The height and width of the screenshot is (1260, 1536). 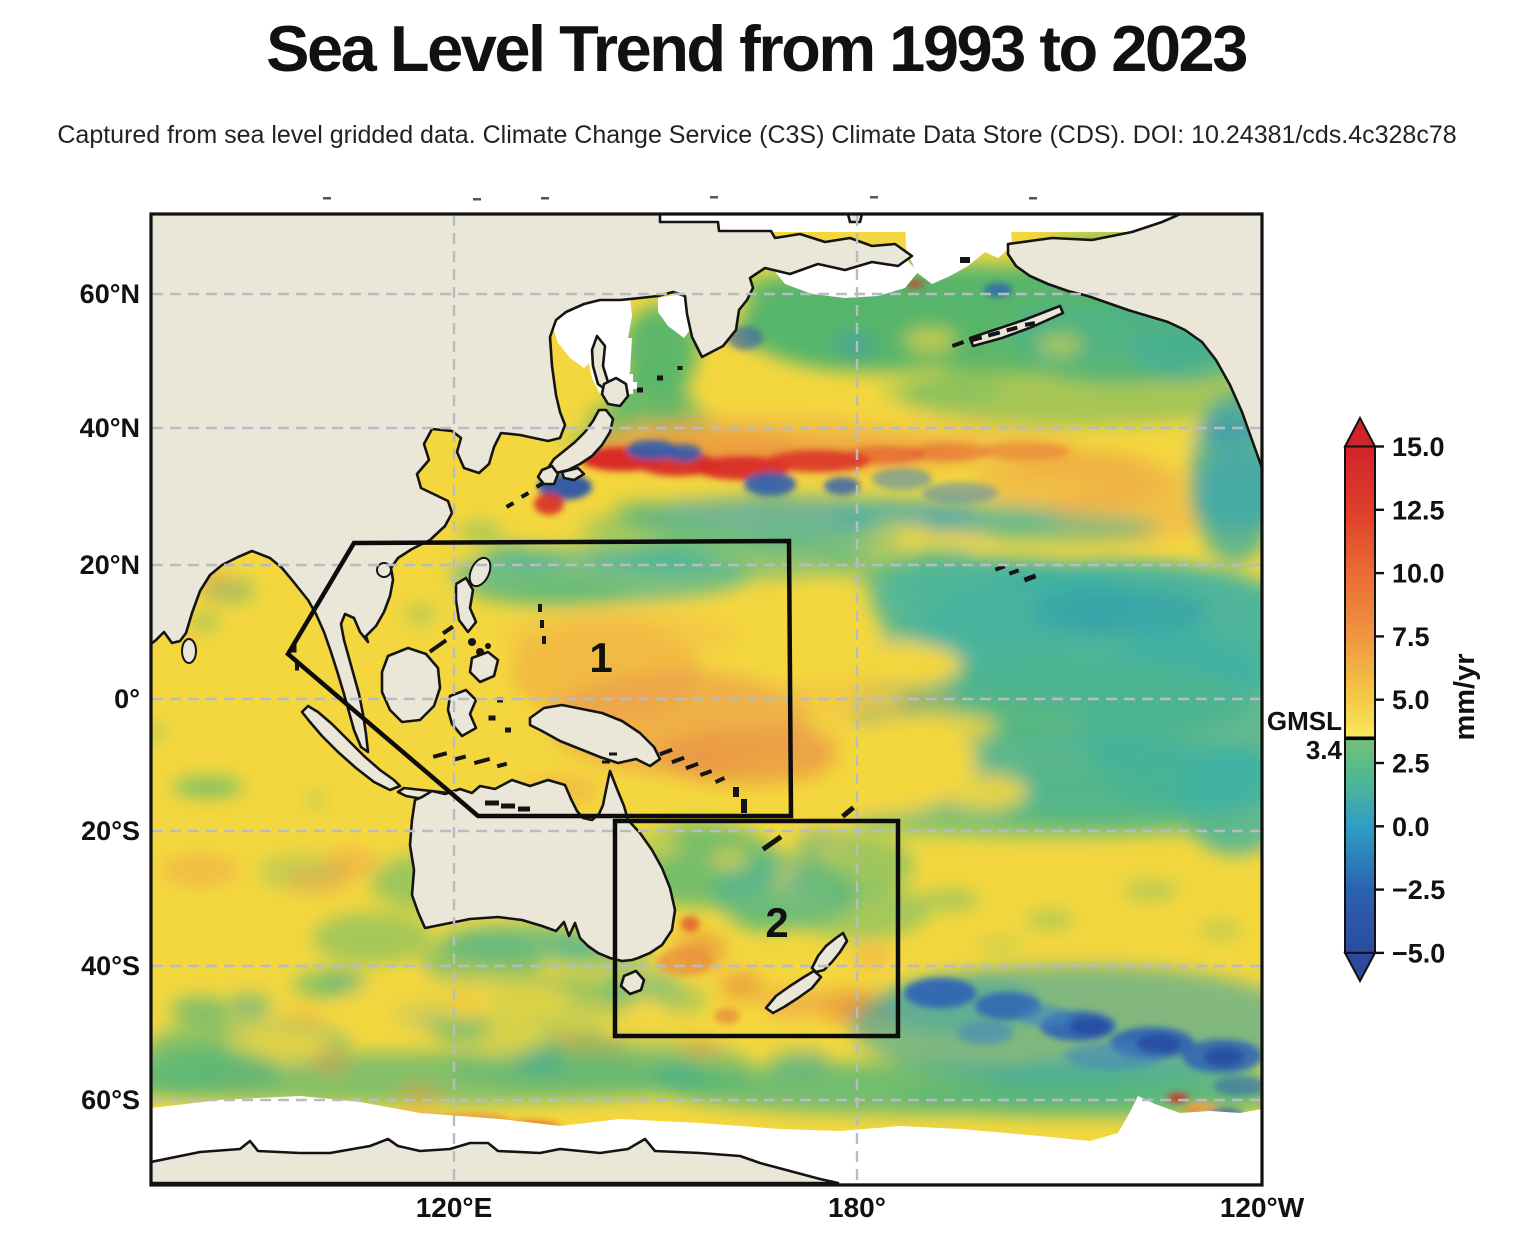 I want to click on svg-text: 7.5, so click(x=1411, y=637).